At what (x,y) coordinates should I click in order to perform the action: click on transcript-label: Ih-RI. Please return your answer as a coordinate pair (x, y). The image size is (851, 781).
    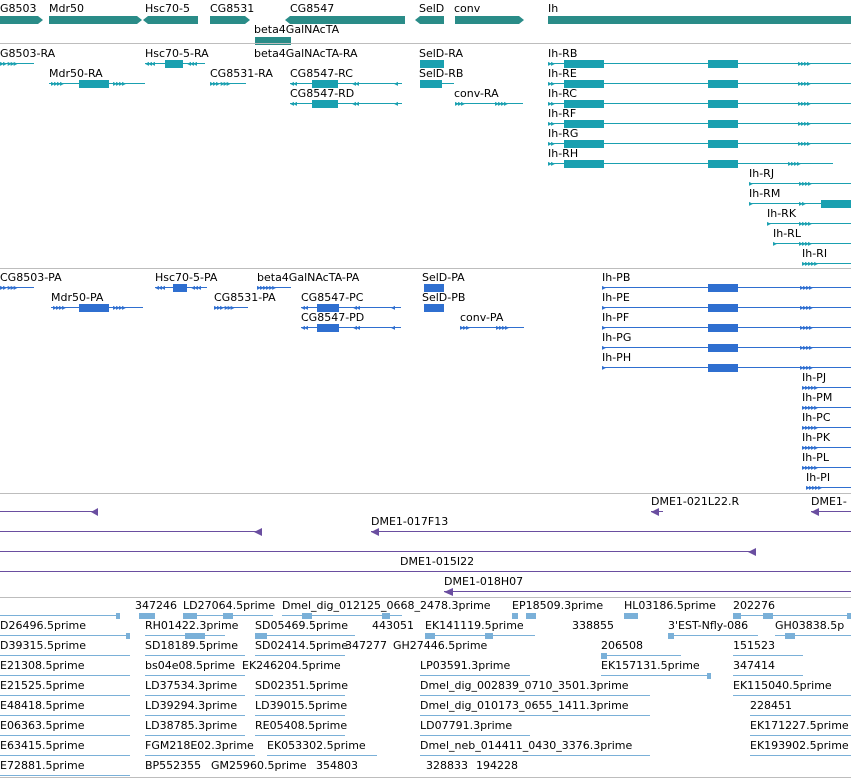
    Looking at the image, I should click on (815, 253).